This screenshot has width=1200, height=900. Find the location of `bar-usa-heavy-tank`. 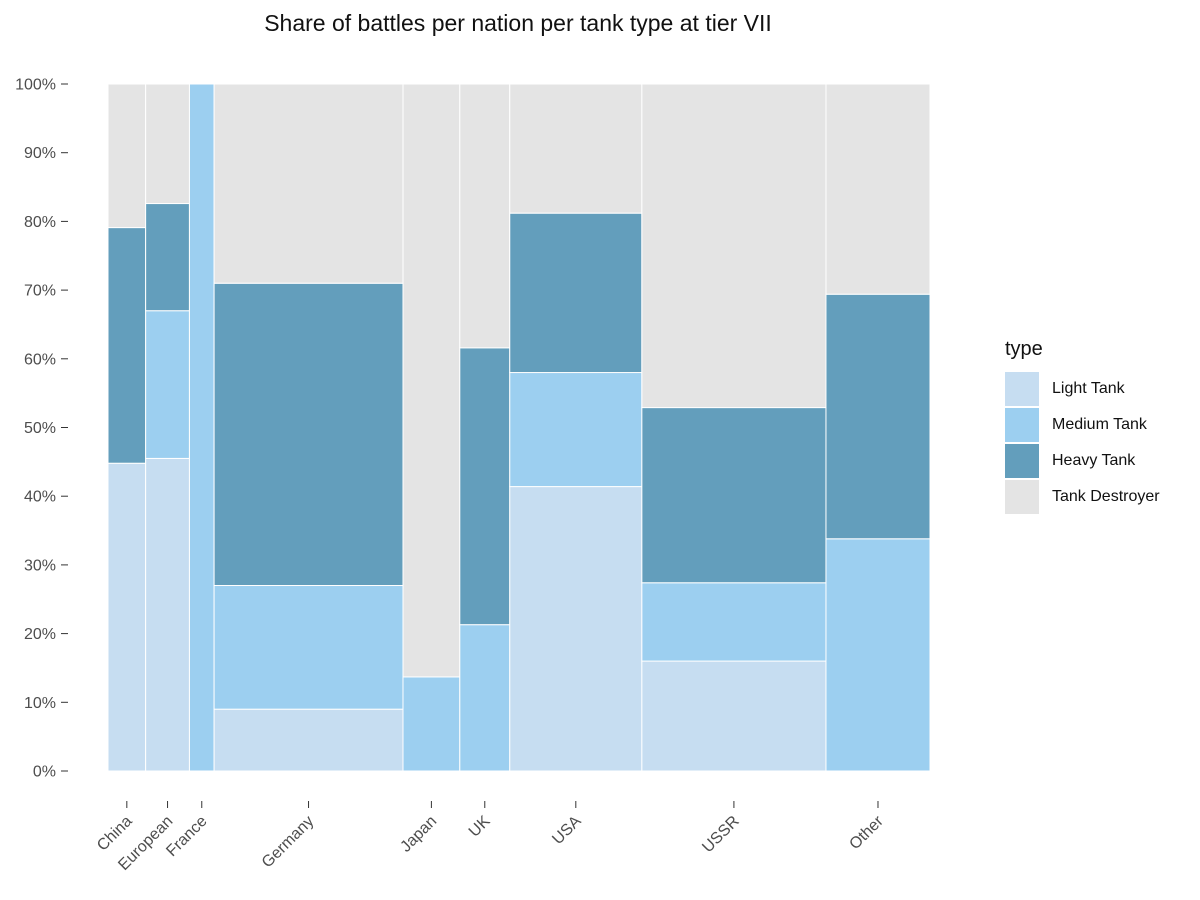

bar-usa-heavy-tank is located at coordinates (576, 293).